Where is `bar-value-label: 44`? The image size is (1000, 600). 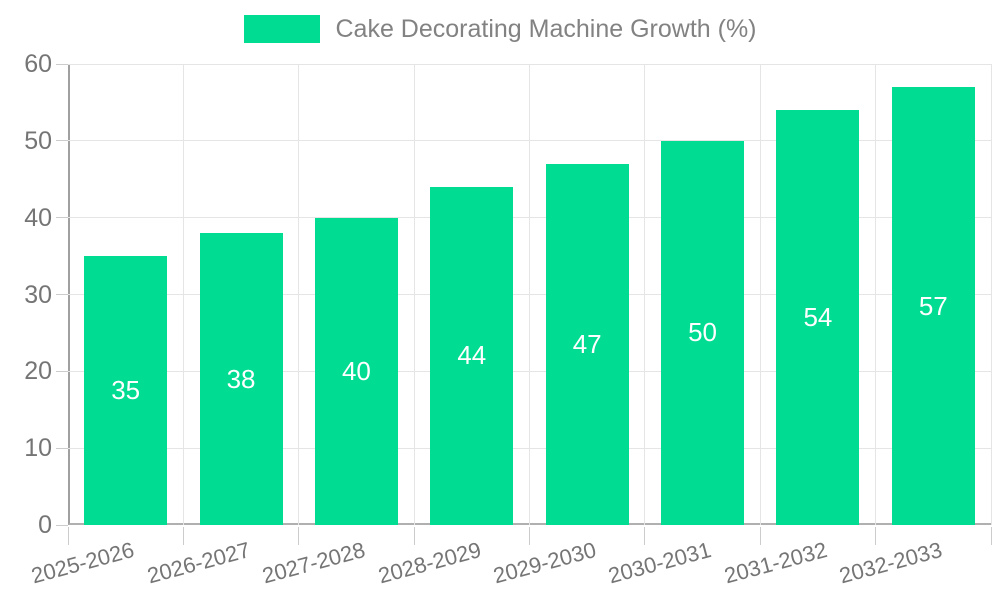
bar-value-label: 44 is located at coordinates (472, 355).